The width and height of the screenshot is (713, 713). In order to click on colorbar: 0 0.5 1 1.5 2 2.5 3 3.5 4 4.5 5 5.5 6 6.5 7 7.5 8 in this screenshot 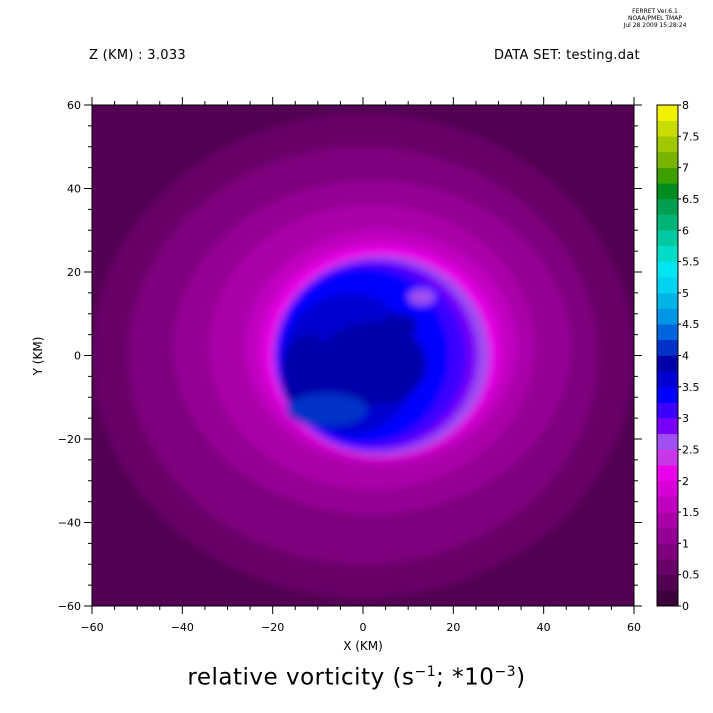, I will do `click(678, 356)`.